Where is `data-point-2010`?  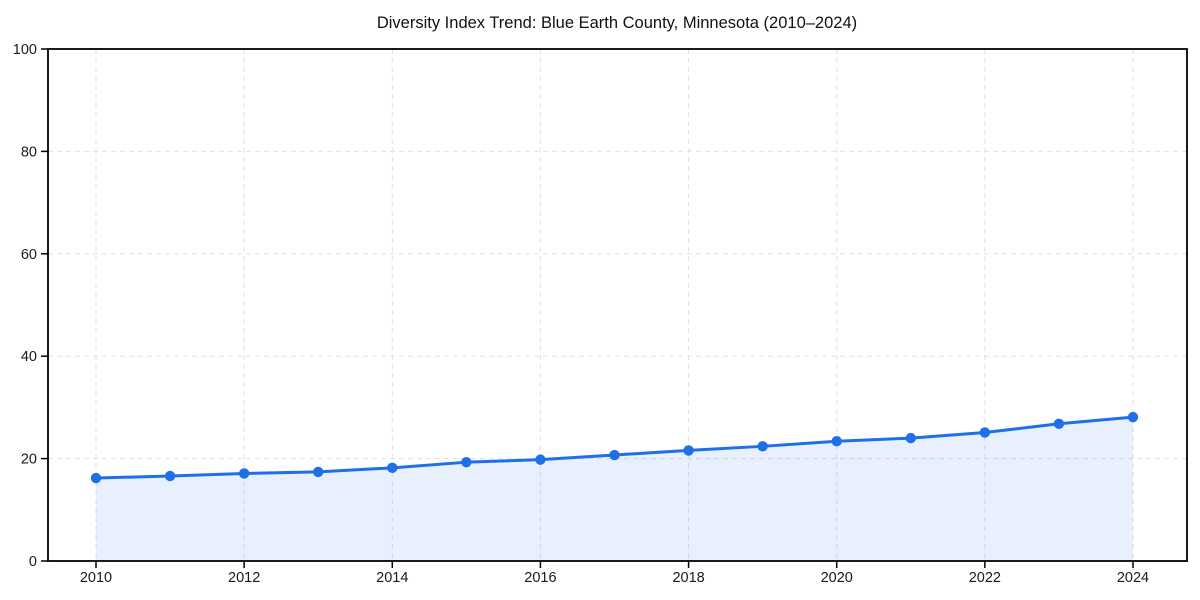
data-point-2010 is located at coordinates (96, 478).